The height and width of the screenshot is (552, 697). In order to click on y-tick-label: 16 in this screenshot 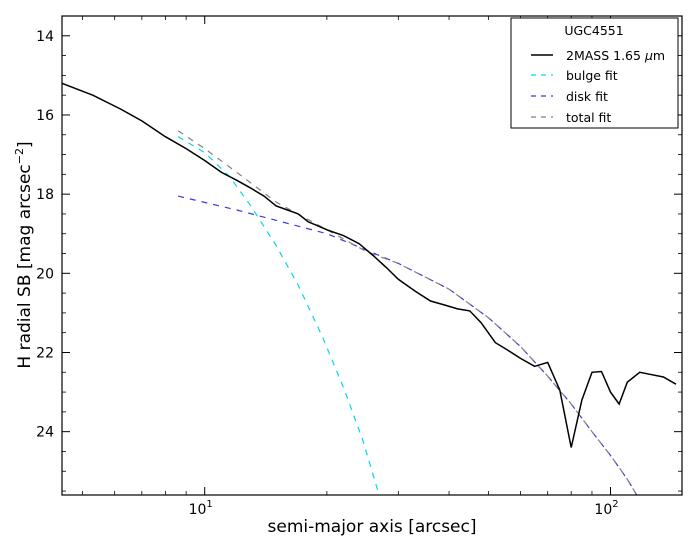, I will do `click(45, 116)`.